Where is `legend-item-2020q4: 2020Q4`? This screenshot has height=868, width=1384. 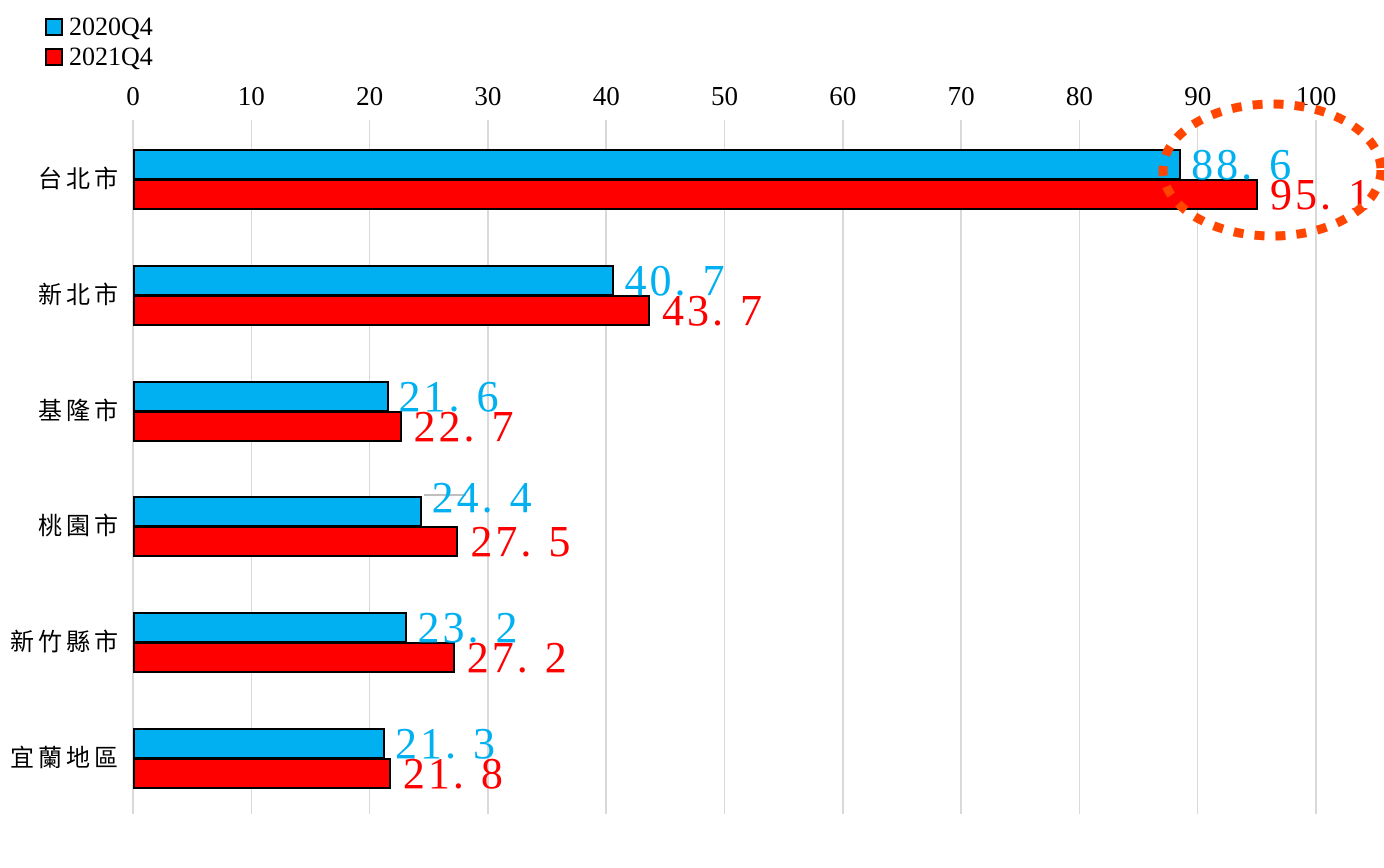
legend-item-2020q4: 2020Q4 is located at coordinates (99, 27).